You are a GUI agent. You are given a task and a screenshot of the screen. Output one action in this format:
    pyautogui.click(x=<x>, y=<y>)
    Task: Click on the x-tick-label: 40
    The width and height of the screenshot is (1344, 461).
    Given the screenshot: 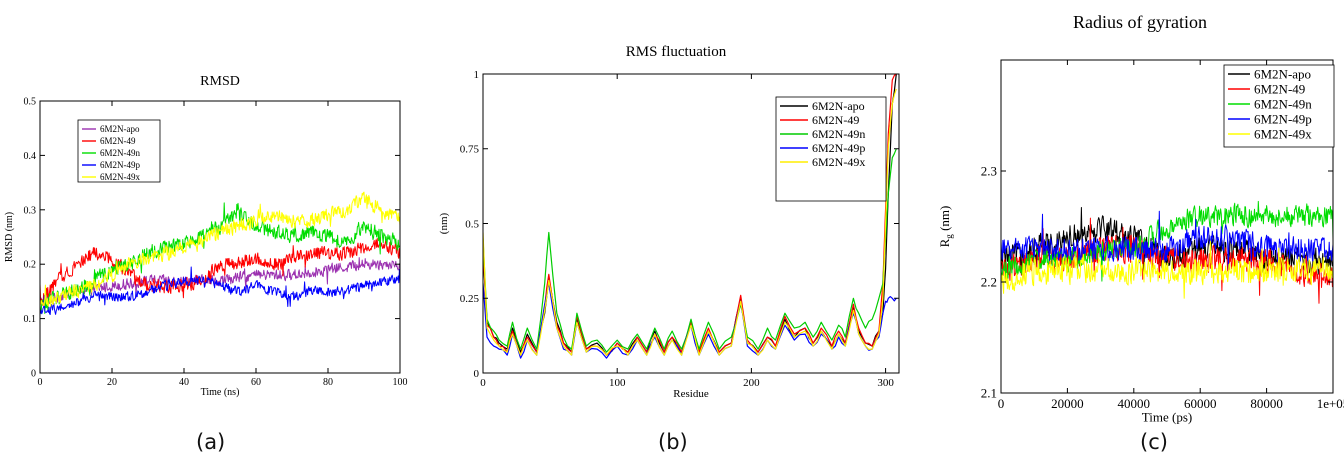 What is the action you would take?
    pyautogui.click(x=184, y=382)
    